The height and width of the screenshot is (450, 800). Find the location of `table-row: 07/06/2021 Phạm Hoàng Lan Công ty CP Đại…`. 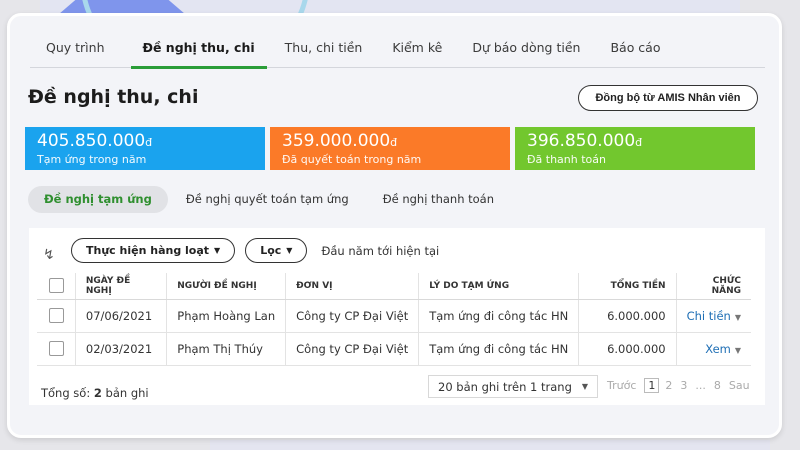

table-row: 07/06/2021 Phạm Hoàng Lan Công ty CP Đại… is located at coordinates (394, 316).